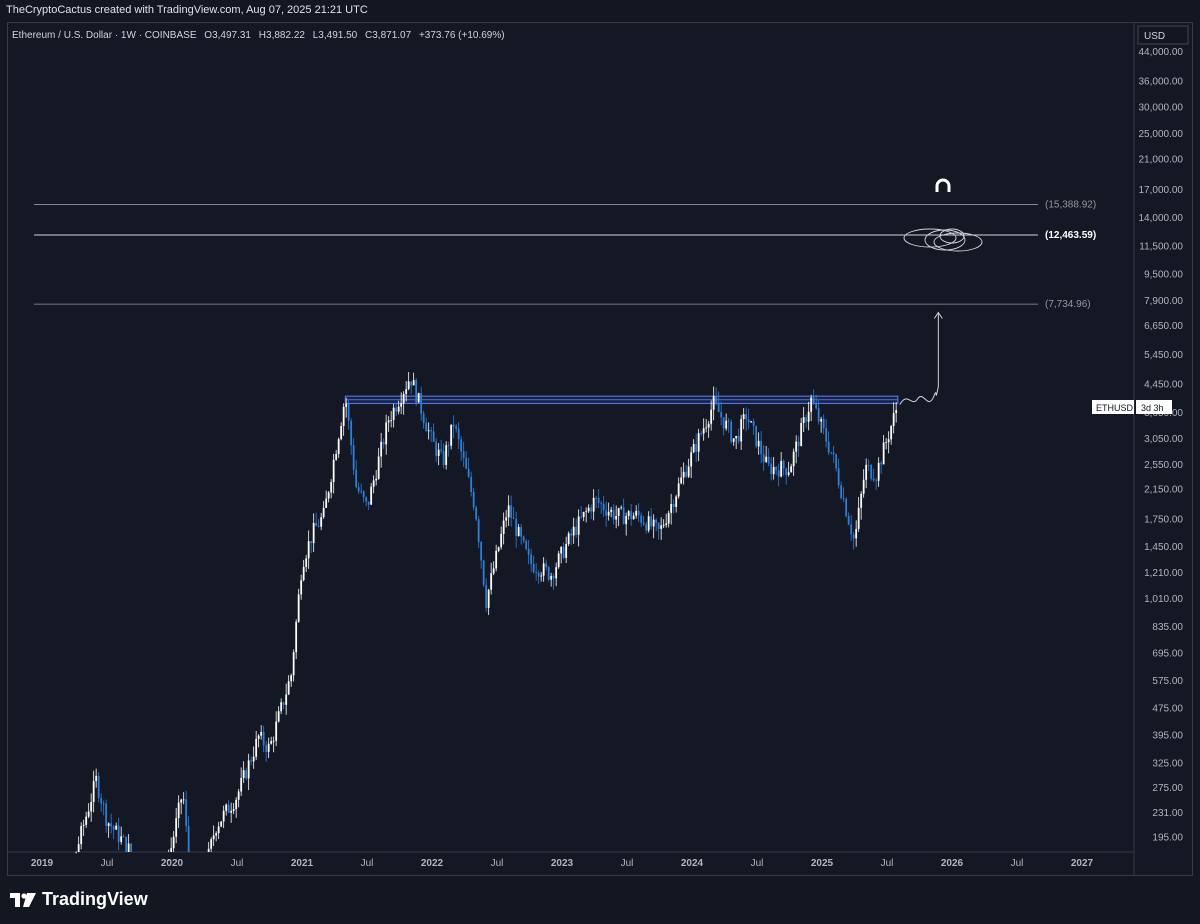 This screenshot has width=1200, height=924. Describe the element at coordinates (1167, 709) in the screenshot. I see `price-tick-label: 475.00` at that location.